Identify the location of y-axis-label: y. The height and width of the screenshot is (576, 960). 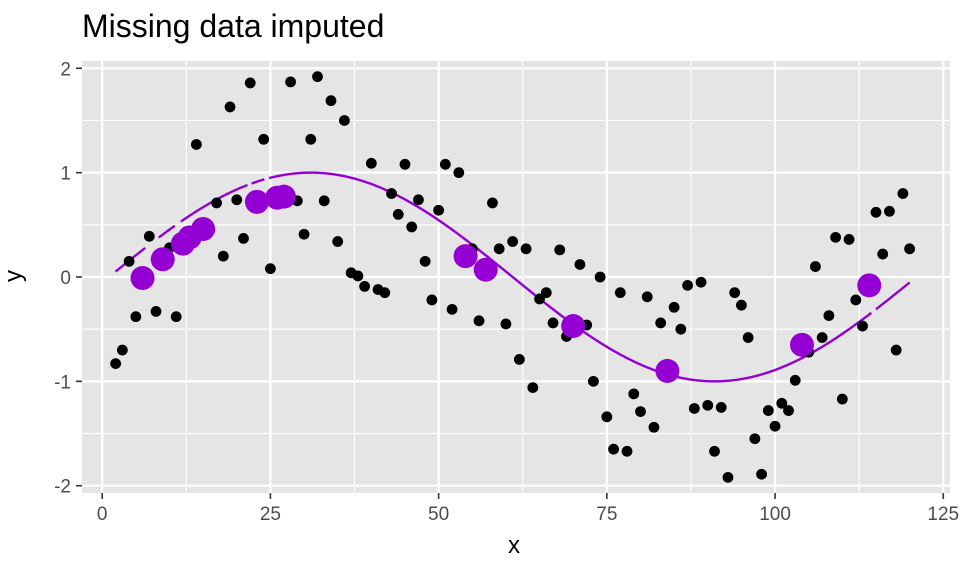
(13, 276).